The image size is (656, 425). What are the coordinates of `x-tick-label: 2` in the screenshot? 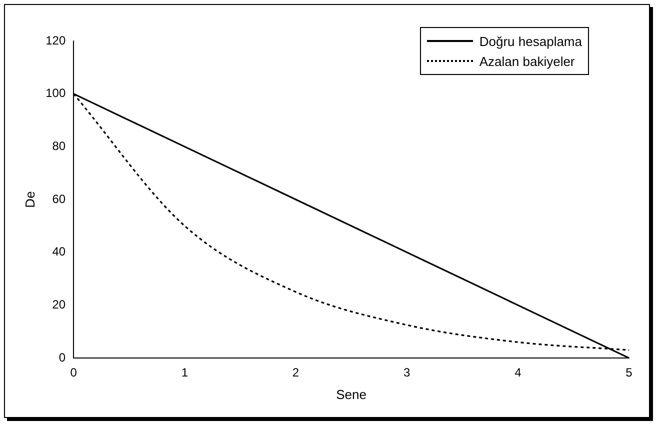 It's located at (296, 373).